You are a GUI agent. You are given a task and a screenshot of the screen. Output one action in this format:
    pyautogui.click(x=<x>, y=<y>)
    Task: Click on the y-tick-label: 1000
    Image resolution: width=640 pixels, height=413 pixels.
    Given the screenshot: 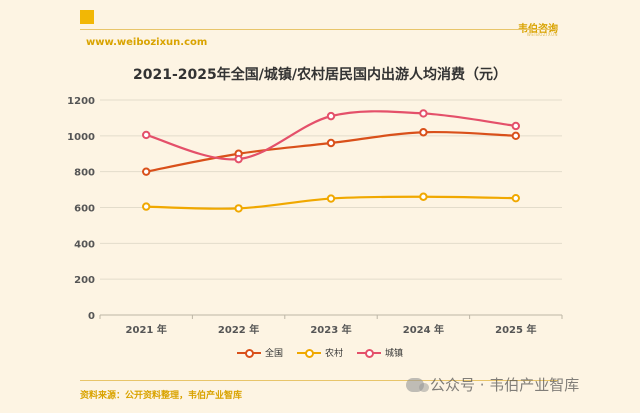 What is the action you would take?
    pyautogui.click(x=81, y=137)
    